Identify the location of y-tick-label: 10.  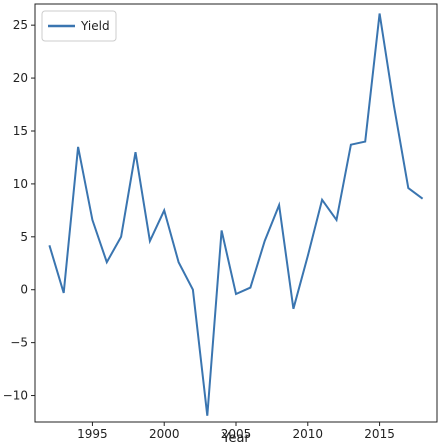
(20, 184).